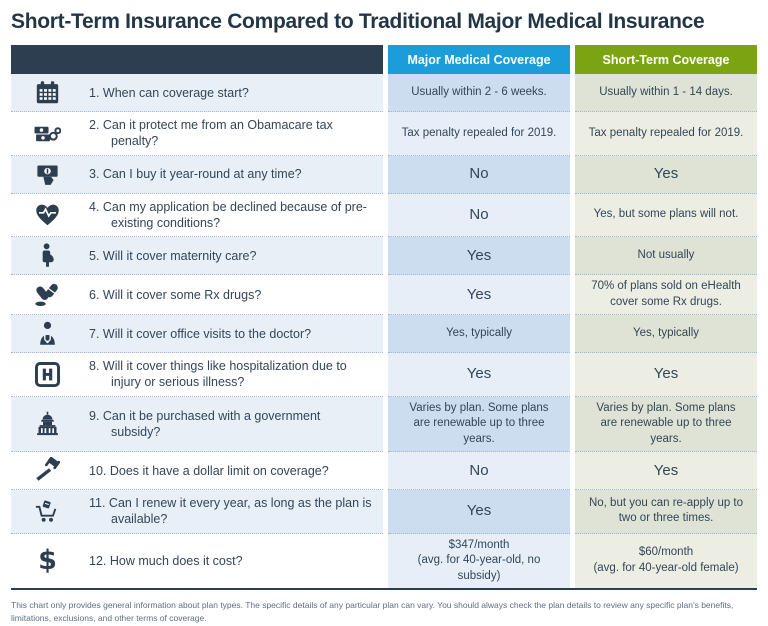 The image size is (768, 626). What do you see at coordinates (47, 294) in the screenshot?
I see `pills-icon` at bounding box center [47, 294].